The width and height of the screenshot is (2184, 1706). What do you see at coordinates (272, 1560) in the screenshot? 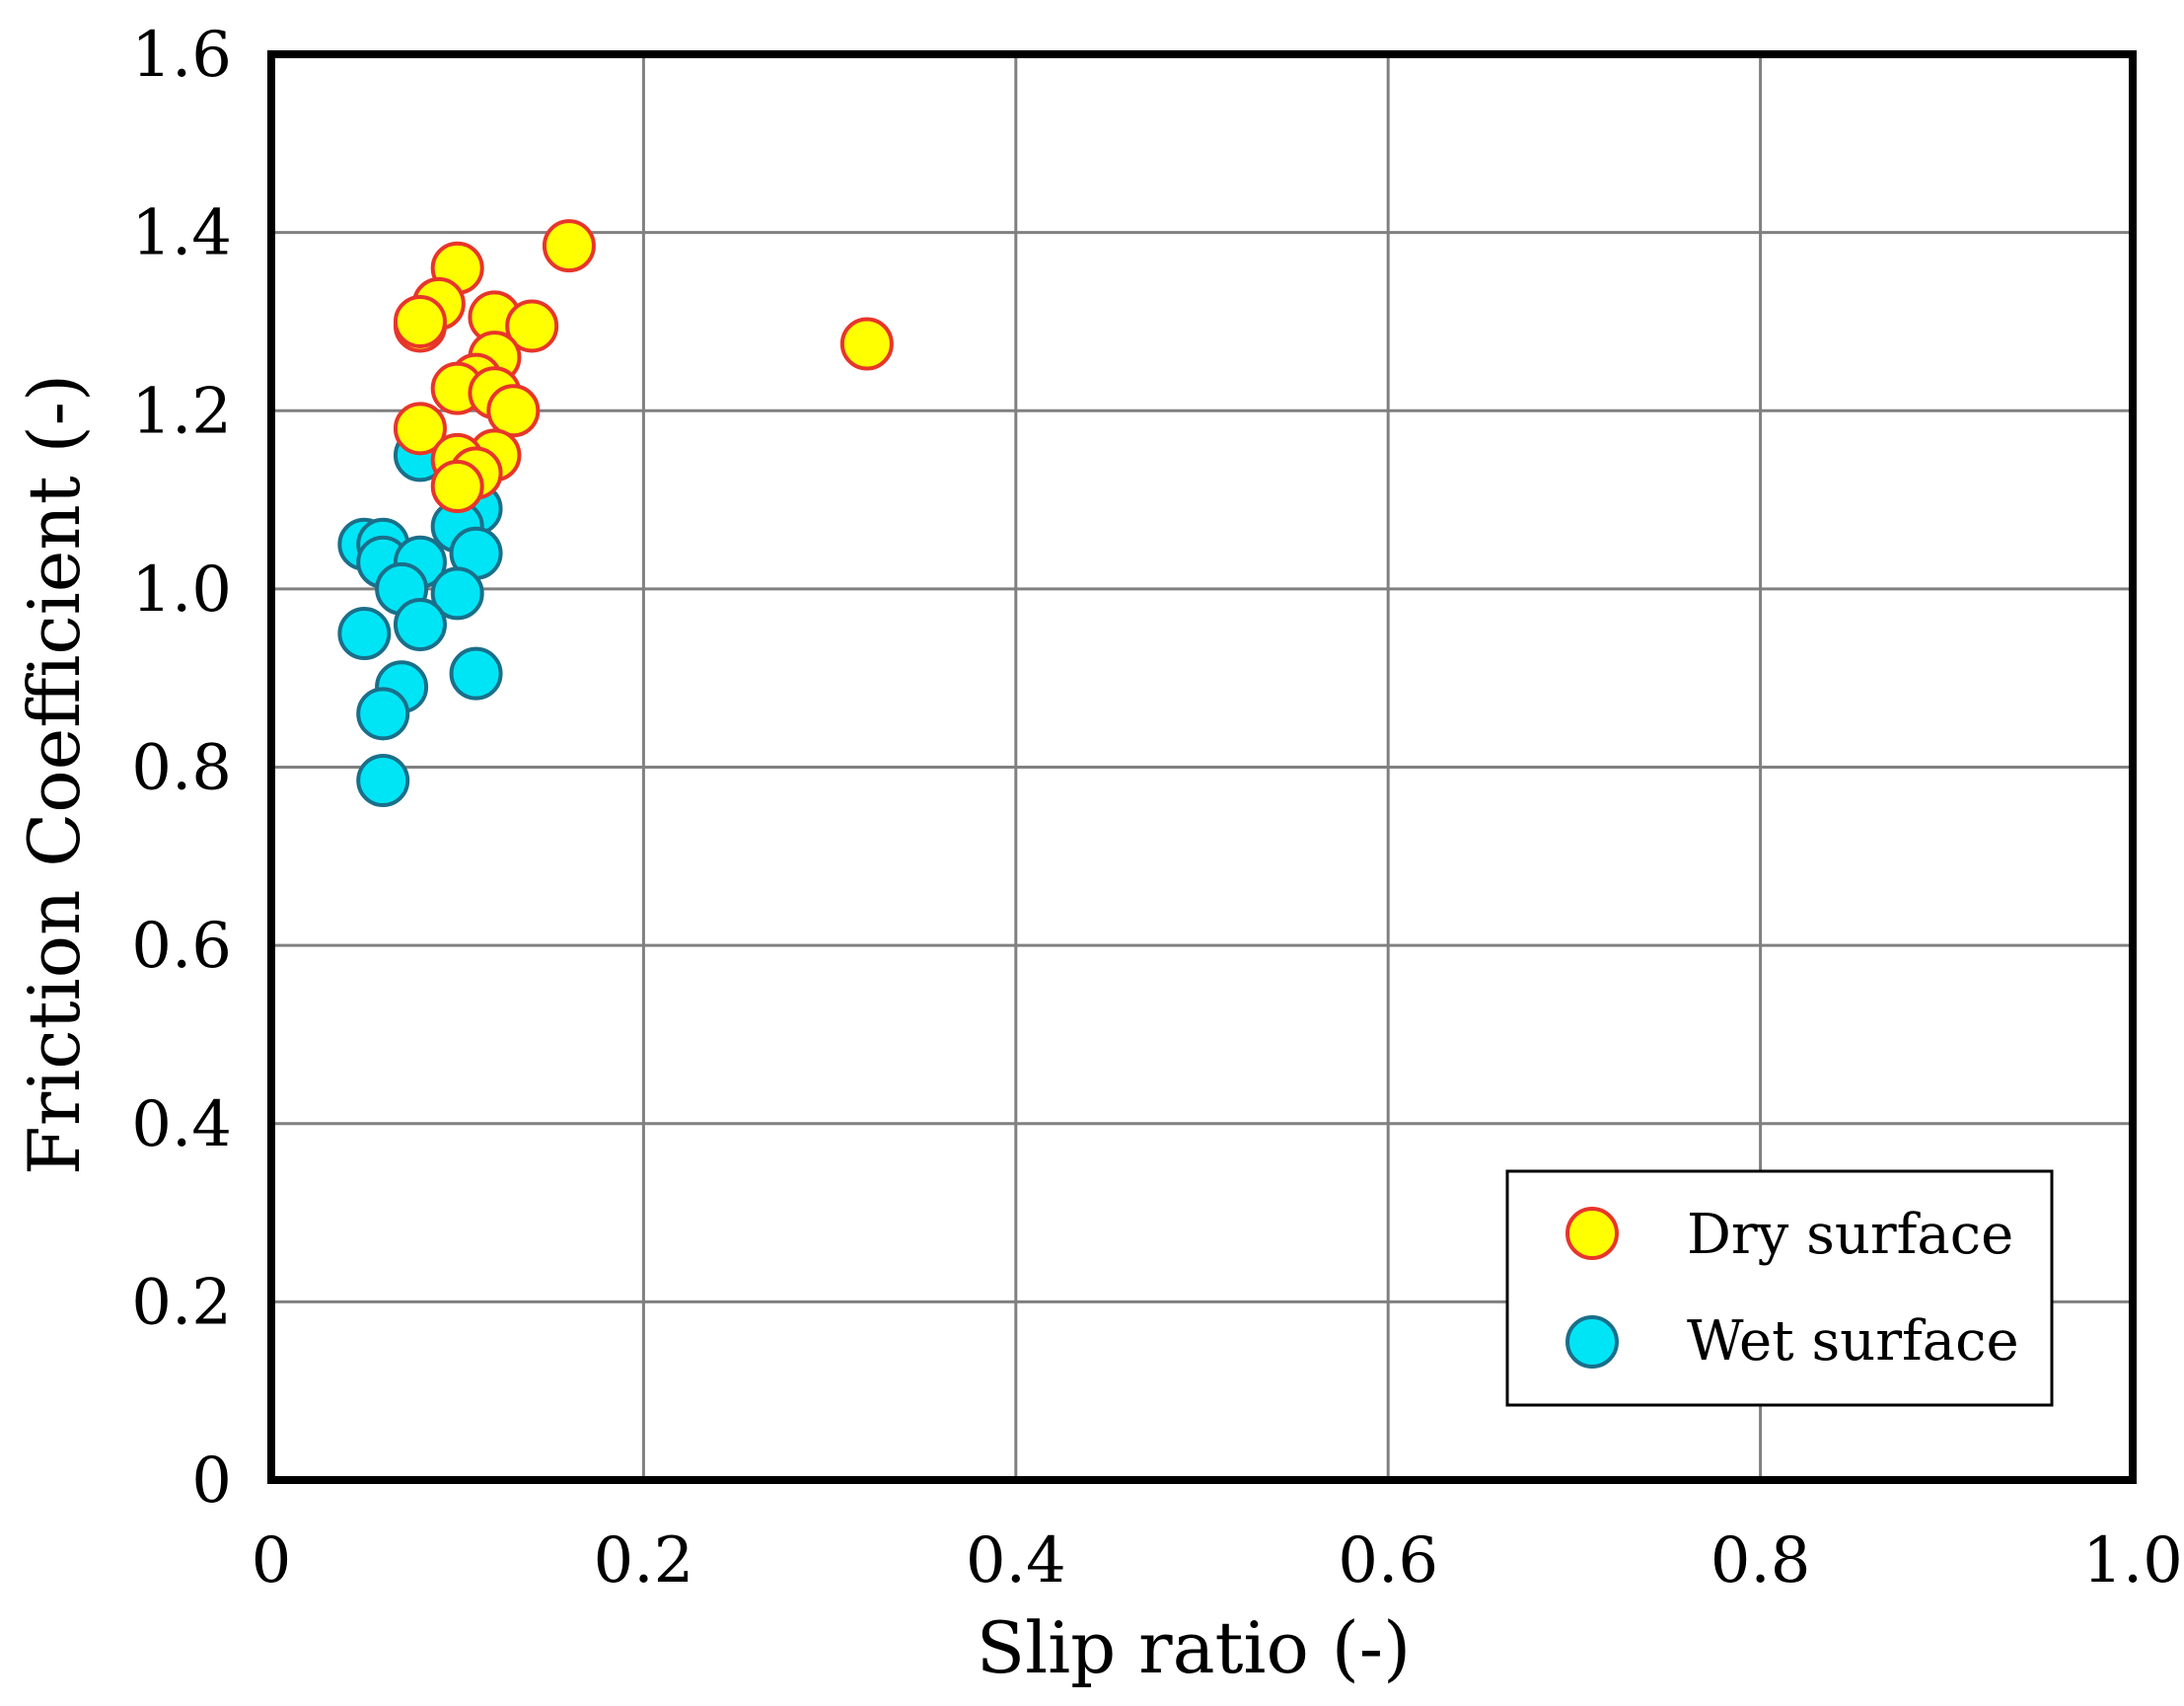
I see `x-tick-label: 0` at bounding box center [272, 1560].